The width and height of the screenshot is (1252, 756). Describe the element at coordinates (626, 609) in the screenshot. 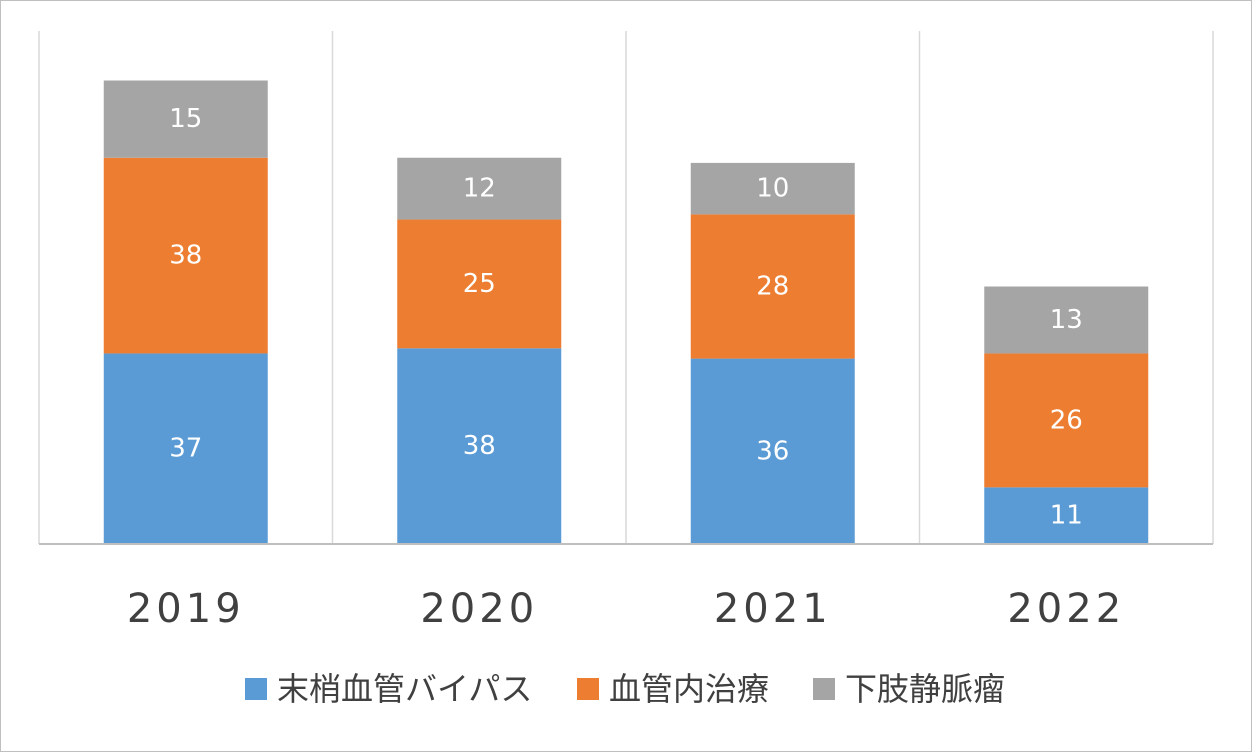

I see `x-tick-labels: 2019 2020 2021 2022` at that location.